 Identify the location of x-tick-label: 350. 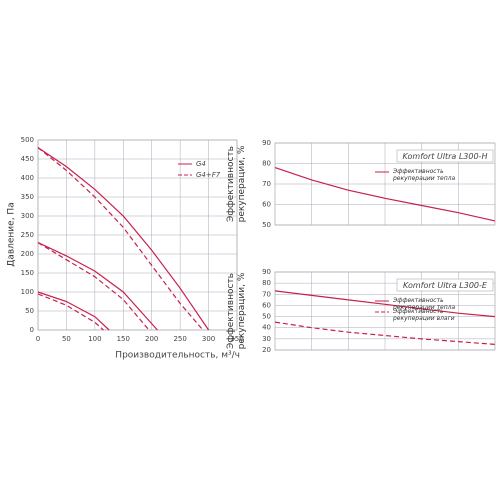
(236, 339).